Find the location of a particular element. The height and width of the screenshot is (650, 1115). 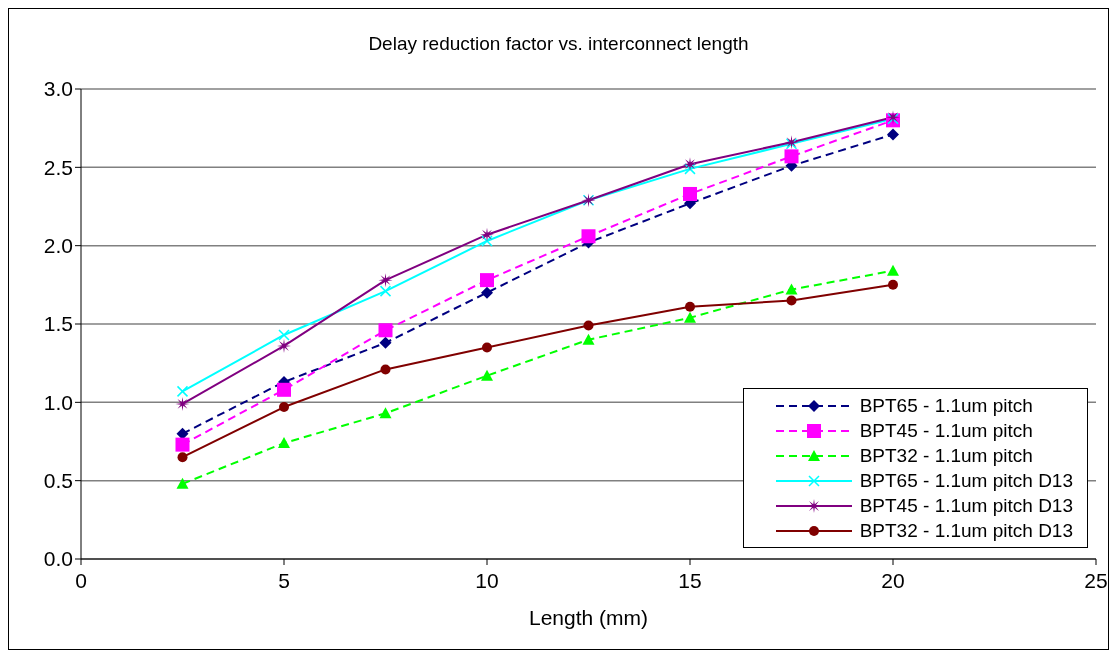

x-tick-label: 15 is located at coordinates (690, 580).